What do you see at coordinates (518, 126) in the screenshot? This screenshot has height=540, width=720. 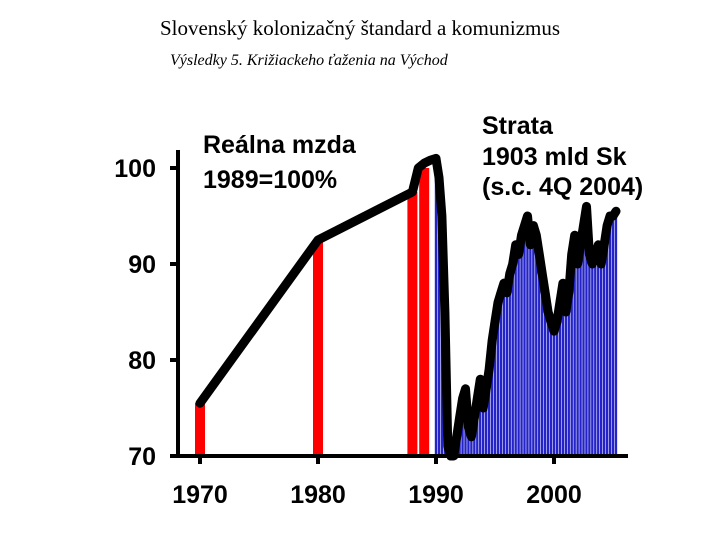 I see `loss-annotation-line-1: Strata` at bounding box center [518, 126].